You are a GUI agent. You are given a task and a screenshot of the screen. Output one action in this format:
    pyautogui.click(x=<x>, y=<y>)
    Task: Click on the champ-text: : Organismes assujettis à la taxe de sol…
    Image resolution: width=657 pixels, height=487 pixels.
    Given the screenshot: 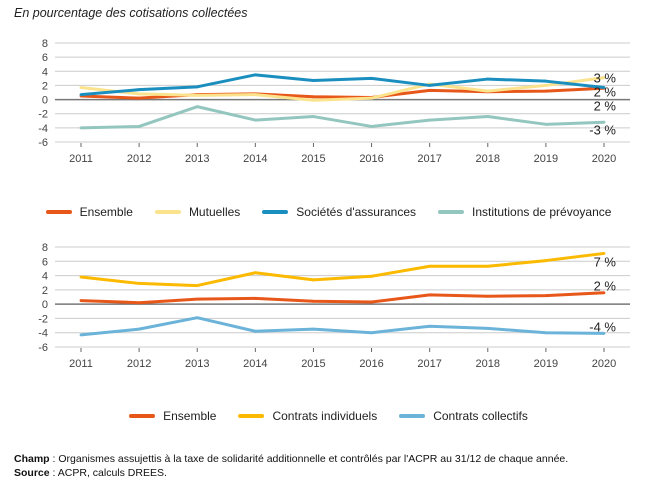 What is the action you would take?
    pyautogui.click(x=309, y=459)
    